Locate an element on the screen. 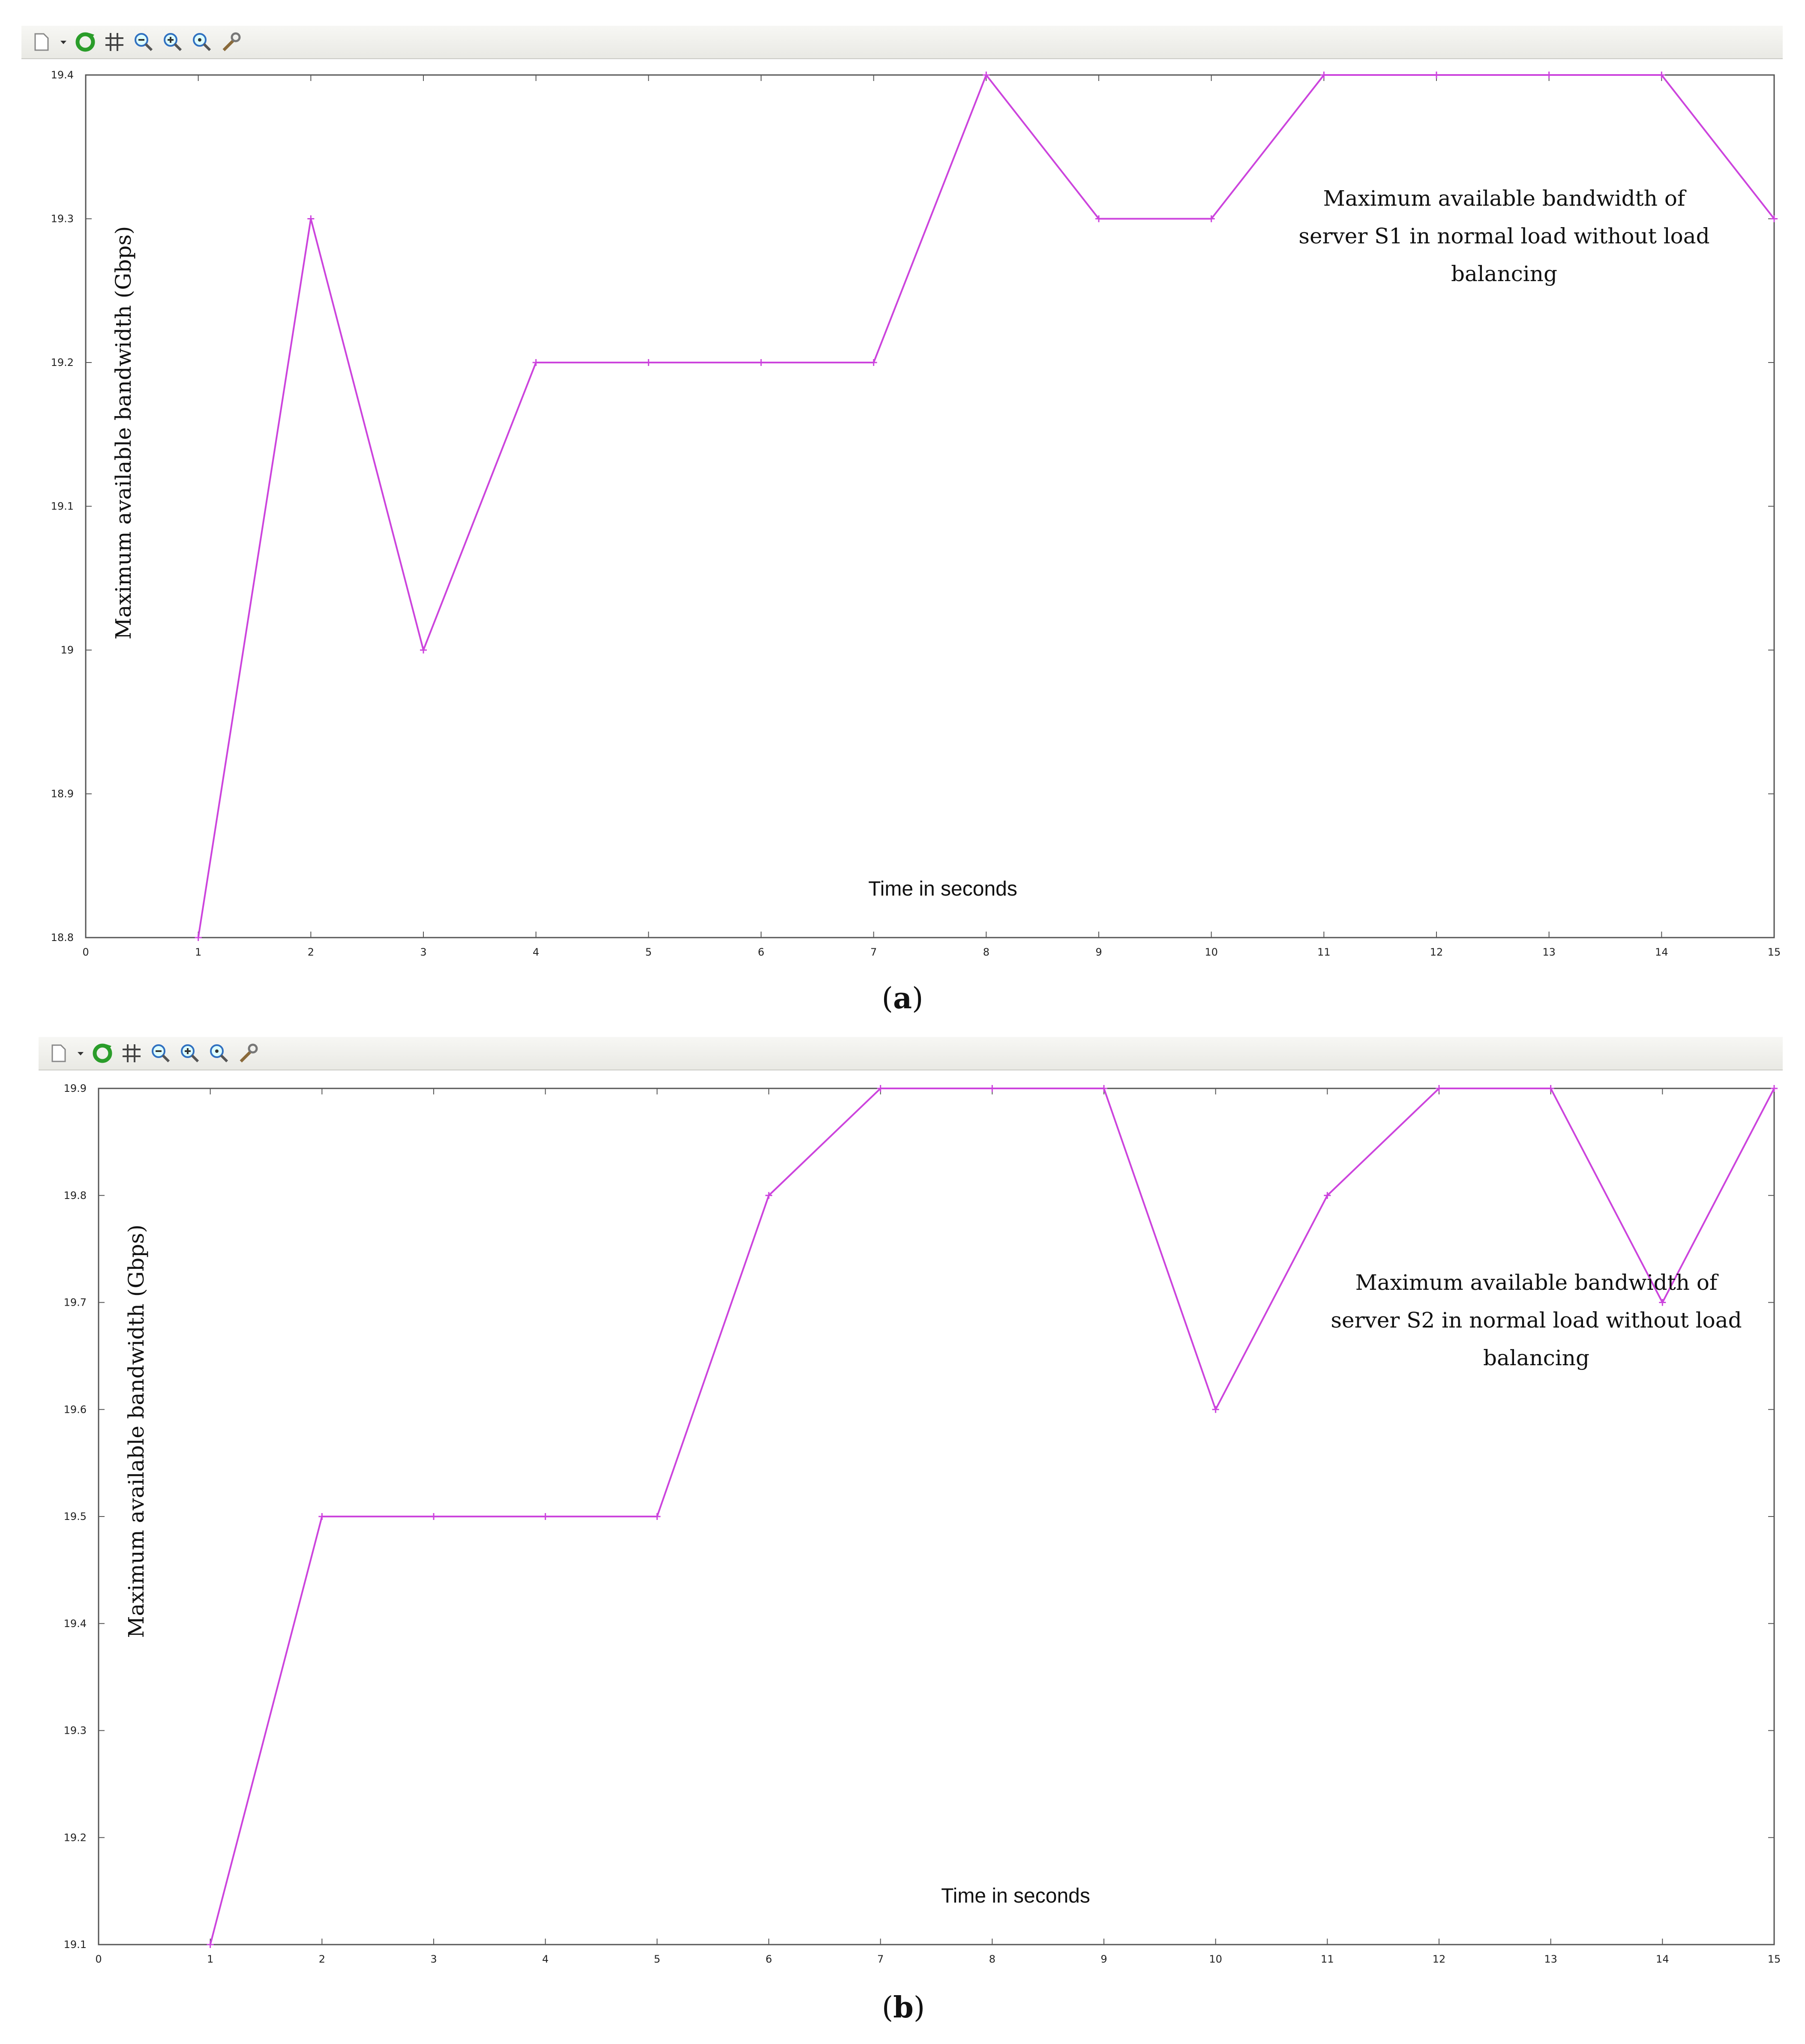  y-tick-label: 19.6 is located at coordinates (75, 1409).